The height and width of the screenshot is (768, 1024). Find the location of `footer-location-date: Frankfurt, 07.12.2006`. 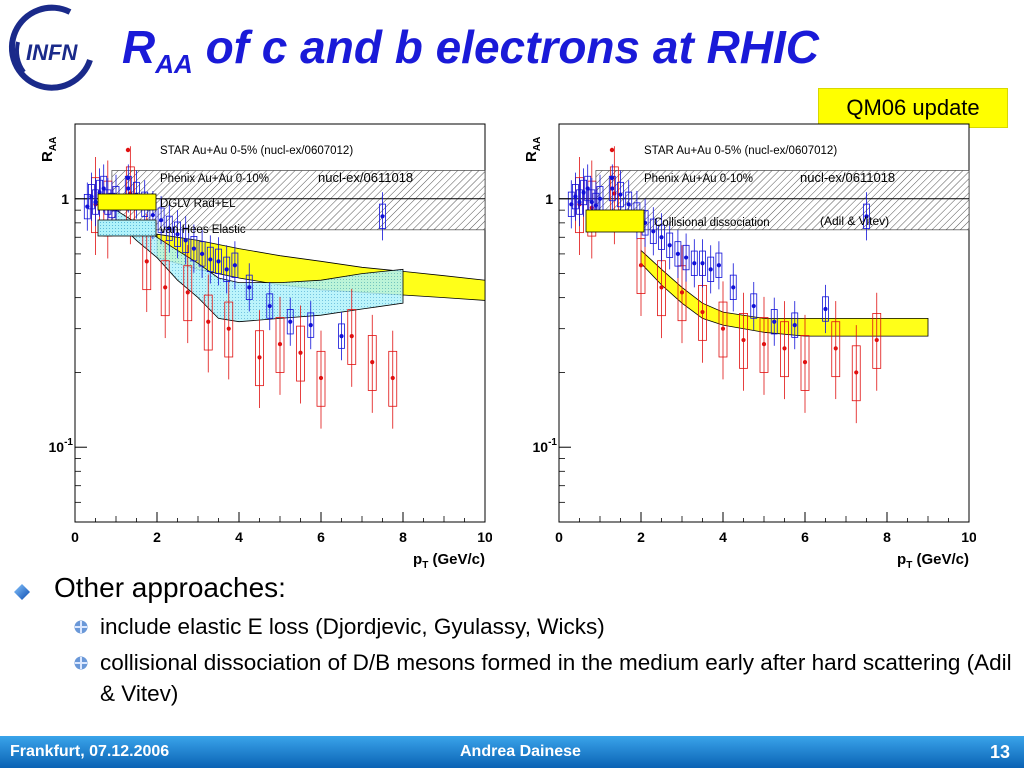

footer-location-date: Frankfurt, 07.12.2006 is located at coordinates (90, 751).